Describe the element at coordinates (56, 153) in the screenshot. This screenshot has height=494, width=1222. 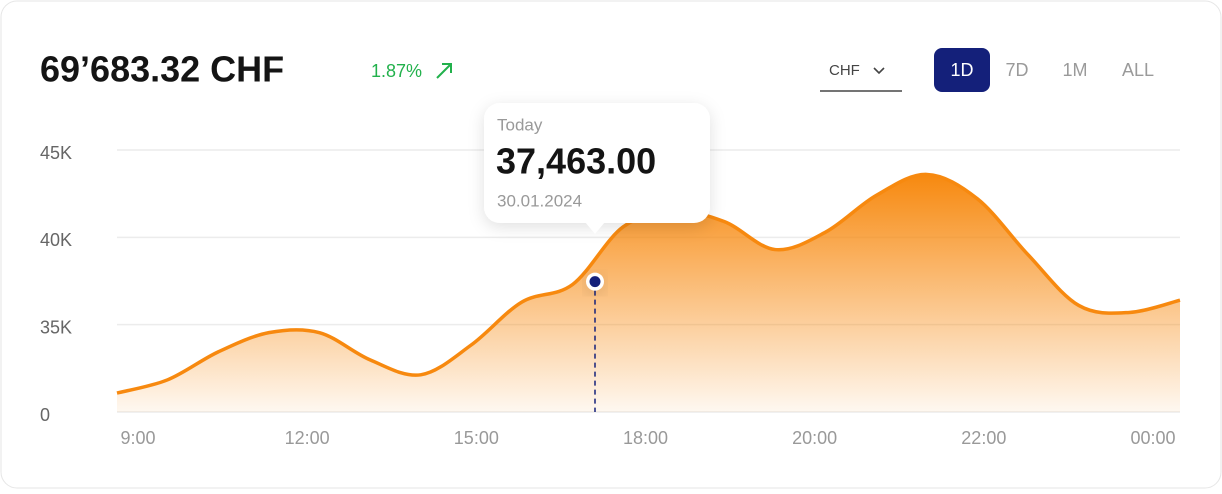
I see `y-tick-label: 45K` at that location.